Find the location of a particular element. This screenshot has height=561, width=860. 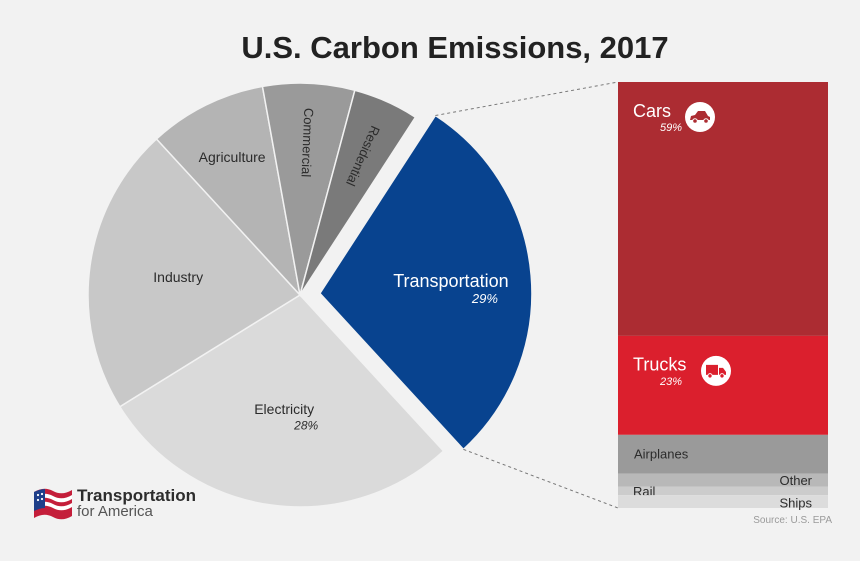

bar-label-cars: Cars is located at coordinates (652, 111).